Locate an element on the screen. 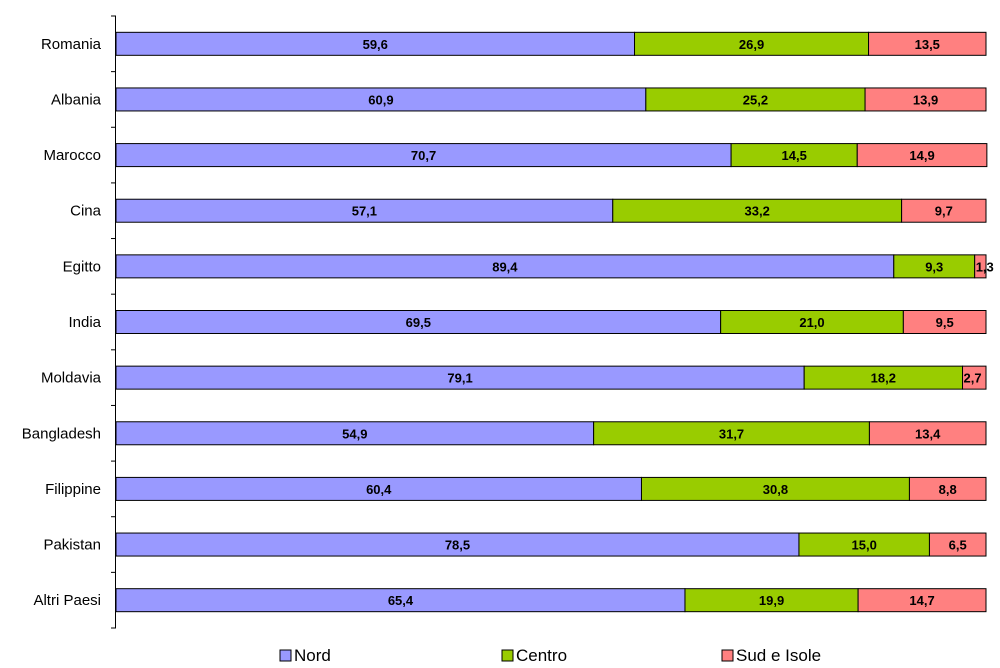 Image resolution: width=1000 pixels, height=668 pixels. category-label: Romania is located at coordinates (71, 44).